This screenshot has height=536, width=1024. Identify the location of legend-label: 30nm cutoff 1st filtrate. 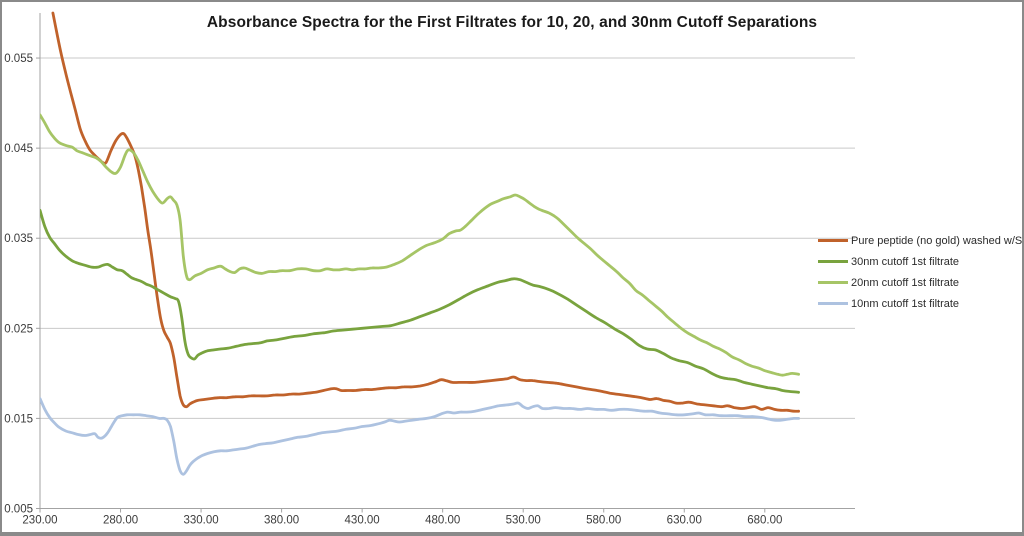
(905, 261).